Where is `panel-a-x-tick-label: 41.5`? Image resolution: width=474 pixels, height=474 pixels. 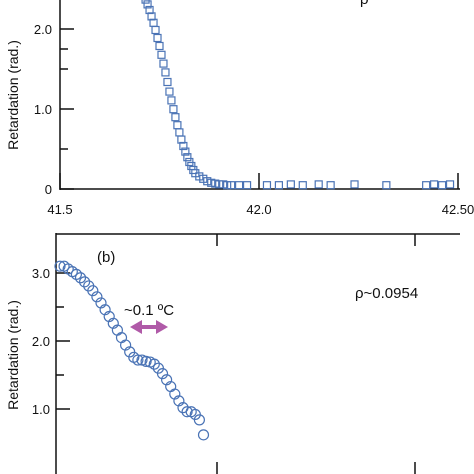
panel-a-x-tick-label: 41.5 is located at coordinates (59, 209).